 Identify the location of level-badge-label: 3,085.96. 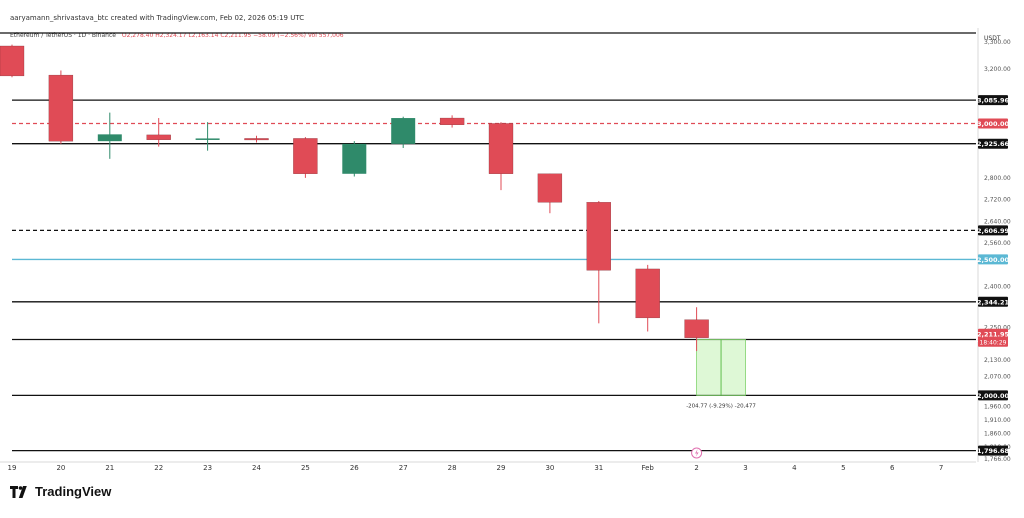
(993, 101).